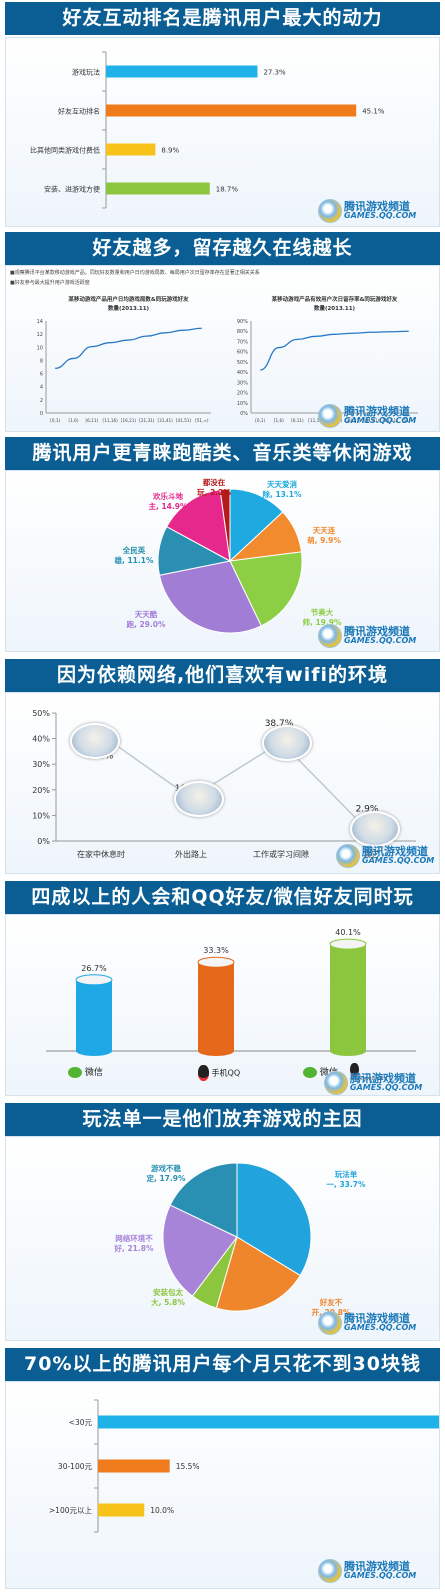 The image size is (445, 1595). Describe the element at coordinates (242, 373) in the screenshot. I see `y-tick-label: 40%` at that location.